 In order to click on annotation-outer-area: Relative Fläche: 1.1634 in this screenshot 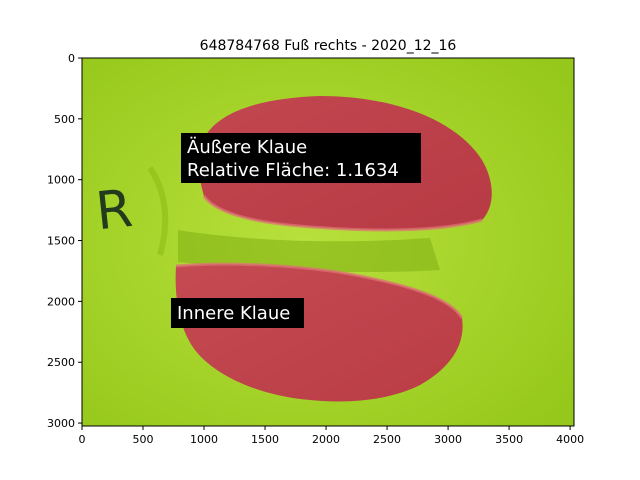, I will do `click(293, 170)`.